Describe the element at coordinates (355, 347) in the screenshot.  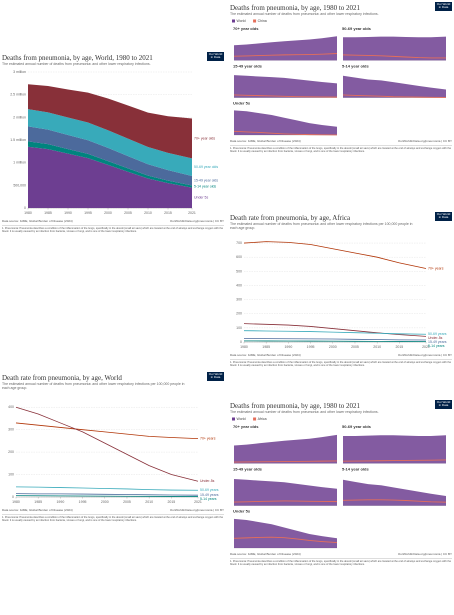
I see `x-tick-label: 2005` at that location.